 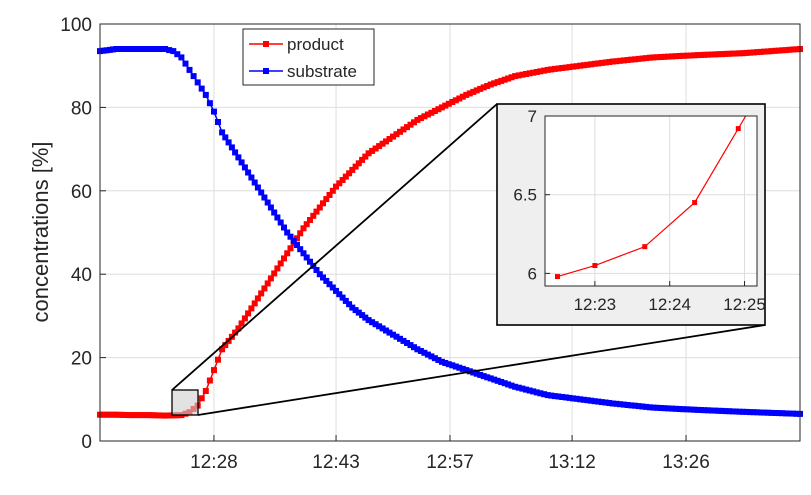 I want to click on legend-marker-product, so click(x=266, y=44).